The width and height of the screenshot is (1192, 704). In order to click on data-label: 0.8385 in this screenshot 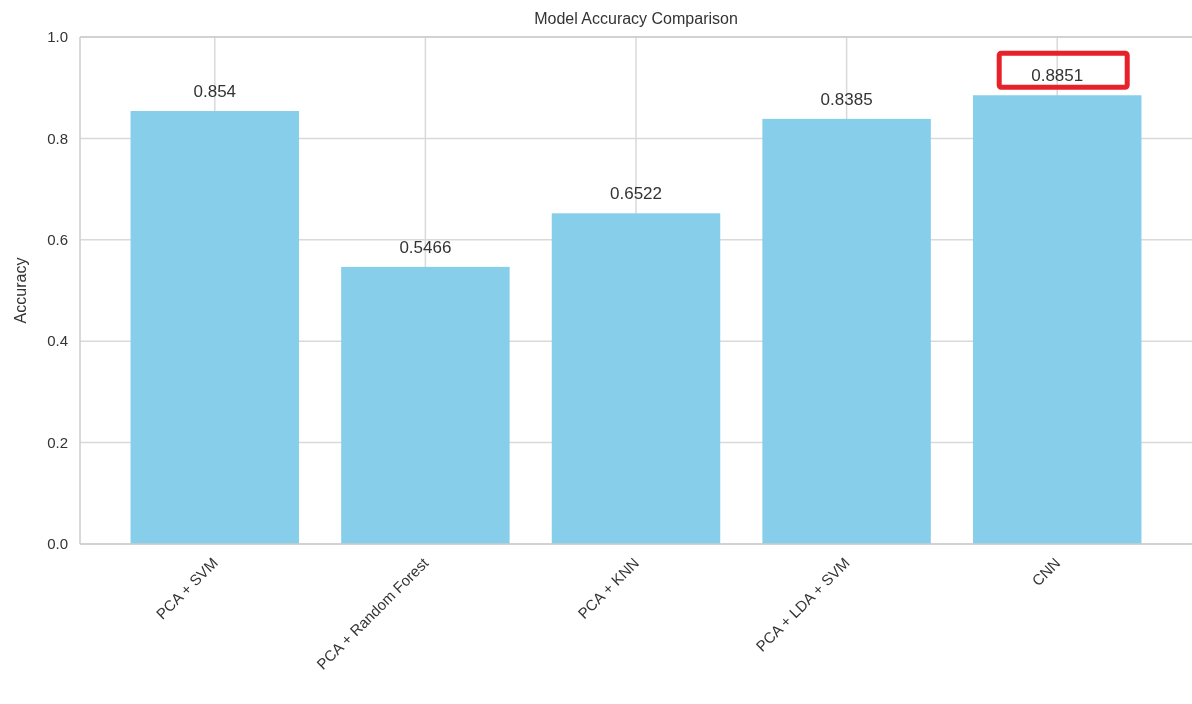, I will do `click(846, 99)`.